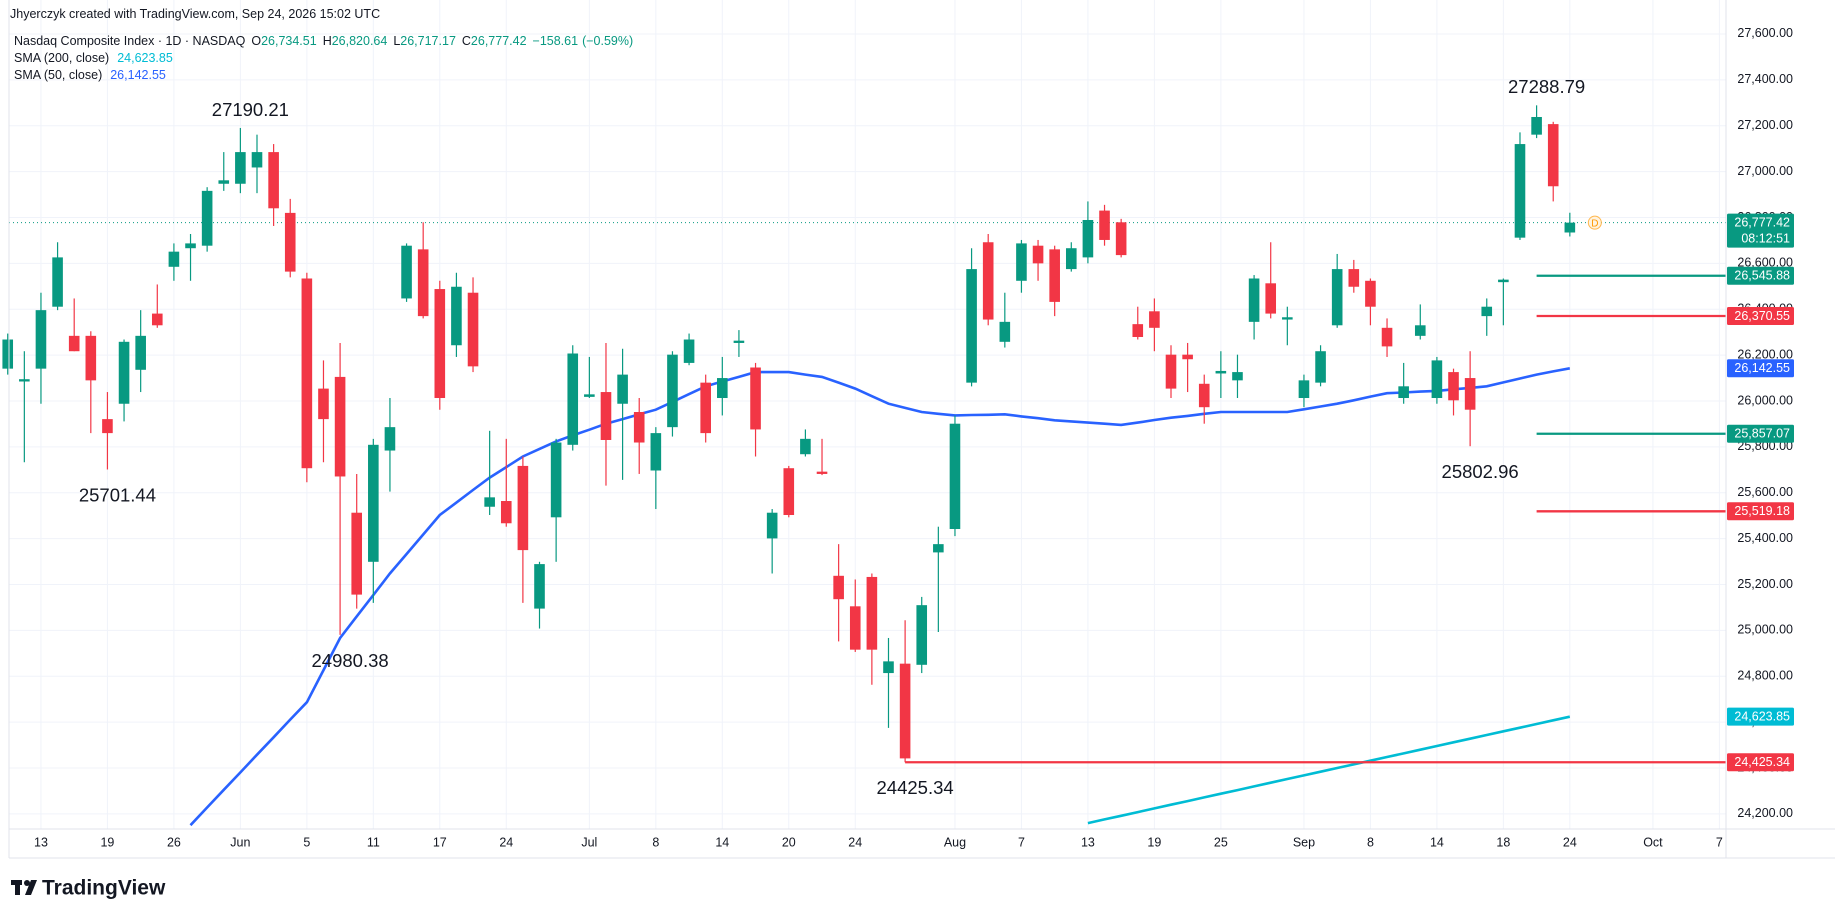 This screenshot has width=1835, height=917. I want to click on sma-line, so click(1329, 770).